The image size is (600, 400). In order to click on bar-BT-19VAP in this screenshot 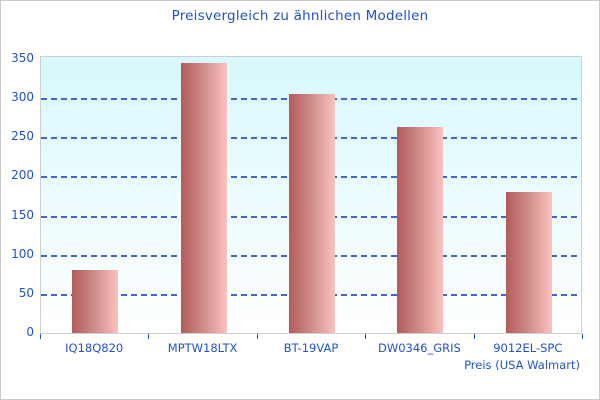, I will do `click(312, 213)`.